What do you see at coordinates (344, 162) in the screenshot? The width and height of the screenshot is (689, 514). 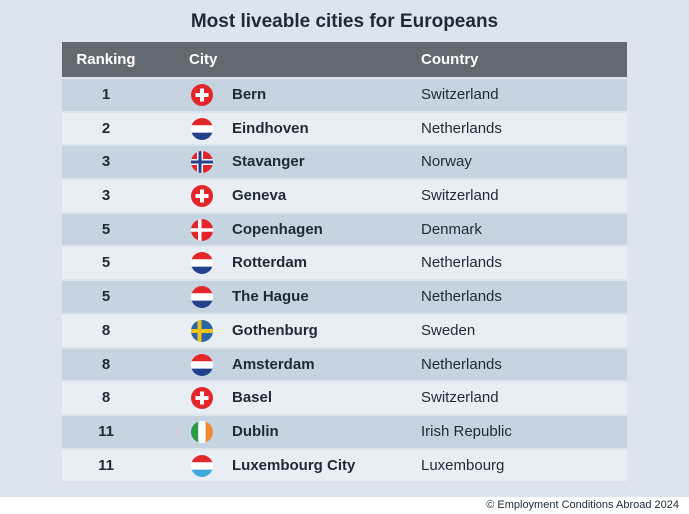 I see `table-row: 3 Stavanger Norway` at bounding box center [344, 162].